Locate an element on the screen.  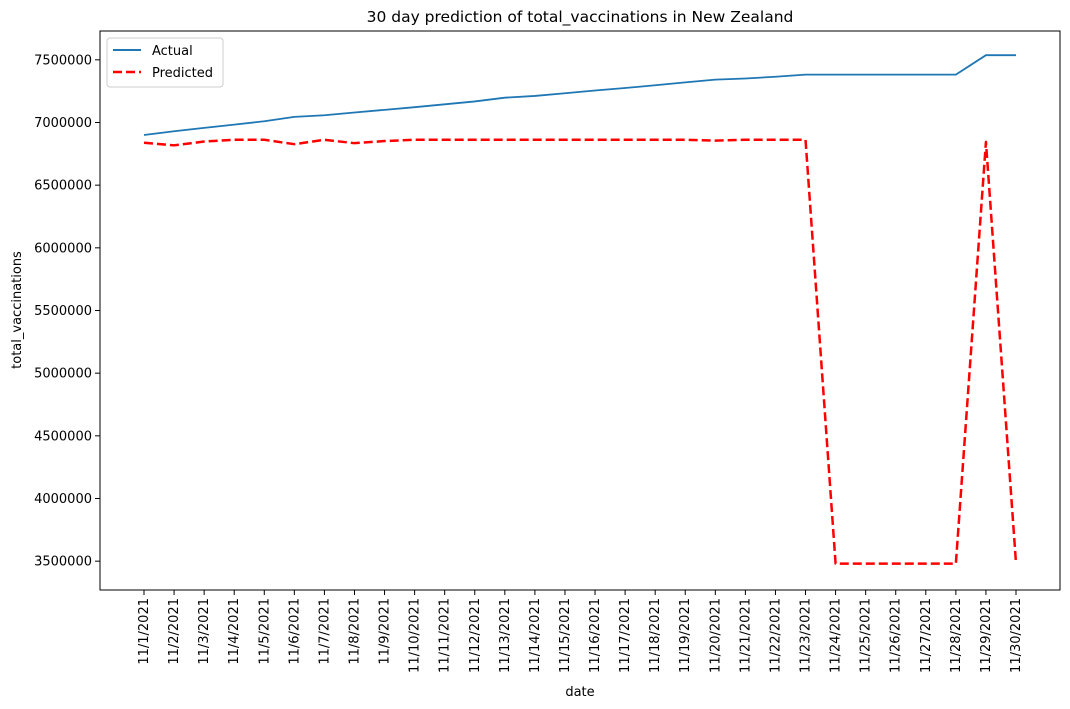
x-tick-label: 11/29/2021 is located at coordinates (986, 635).